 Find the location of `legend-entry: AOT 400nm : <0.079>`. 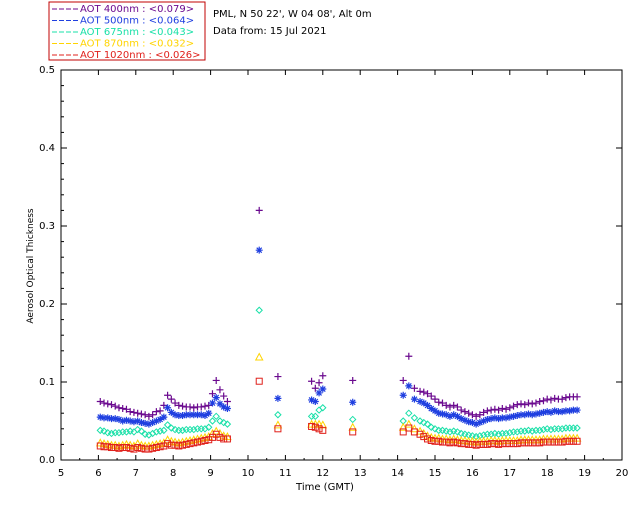

legend-entry: AOT 400nm : <0.079> is located at coordinates (137, 9).